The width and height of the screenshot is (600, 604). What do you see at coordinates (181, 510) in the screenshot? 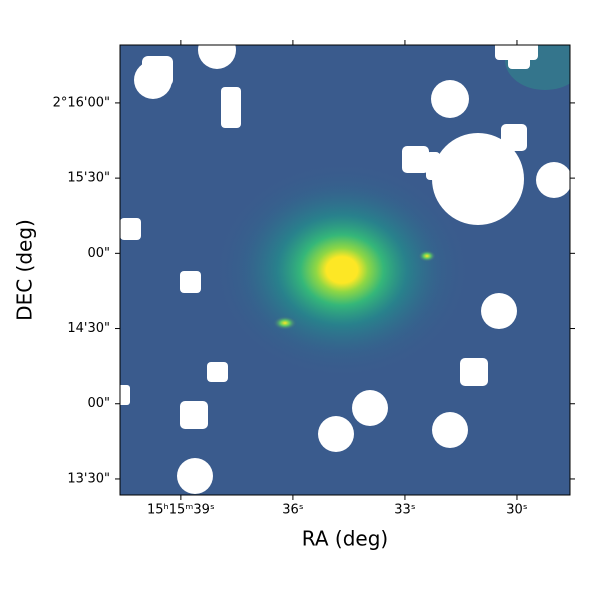
I see `x-tick-label: 15ʰ15ᵐ39ˢ` at bounding box center [181, 510].